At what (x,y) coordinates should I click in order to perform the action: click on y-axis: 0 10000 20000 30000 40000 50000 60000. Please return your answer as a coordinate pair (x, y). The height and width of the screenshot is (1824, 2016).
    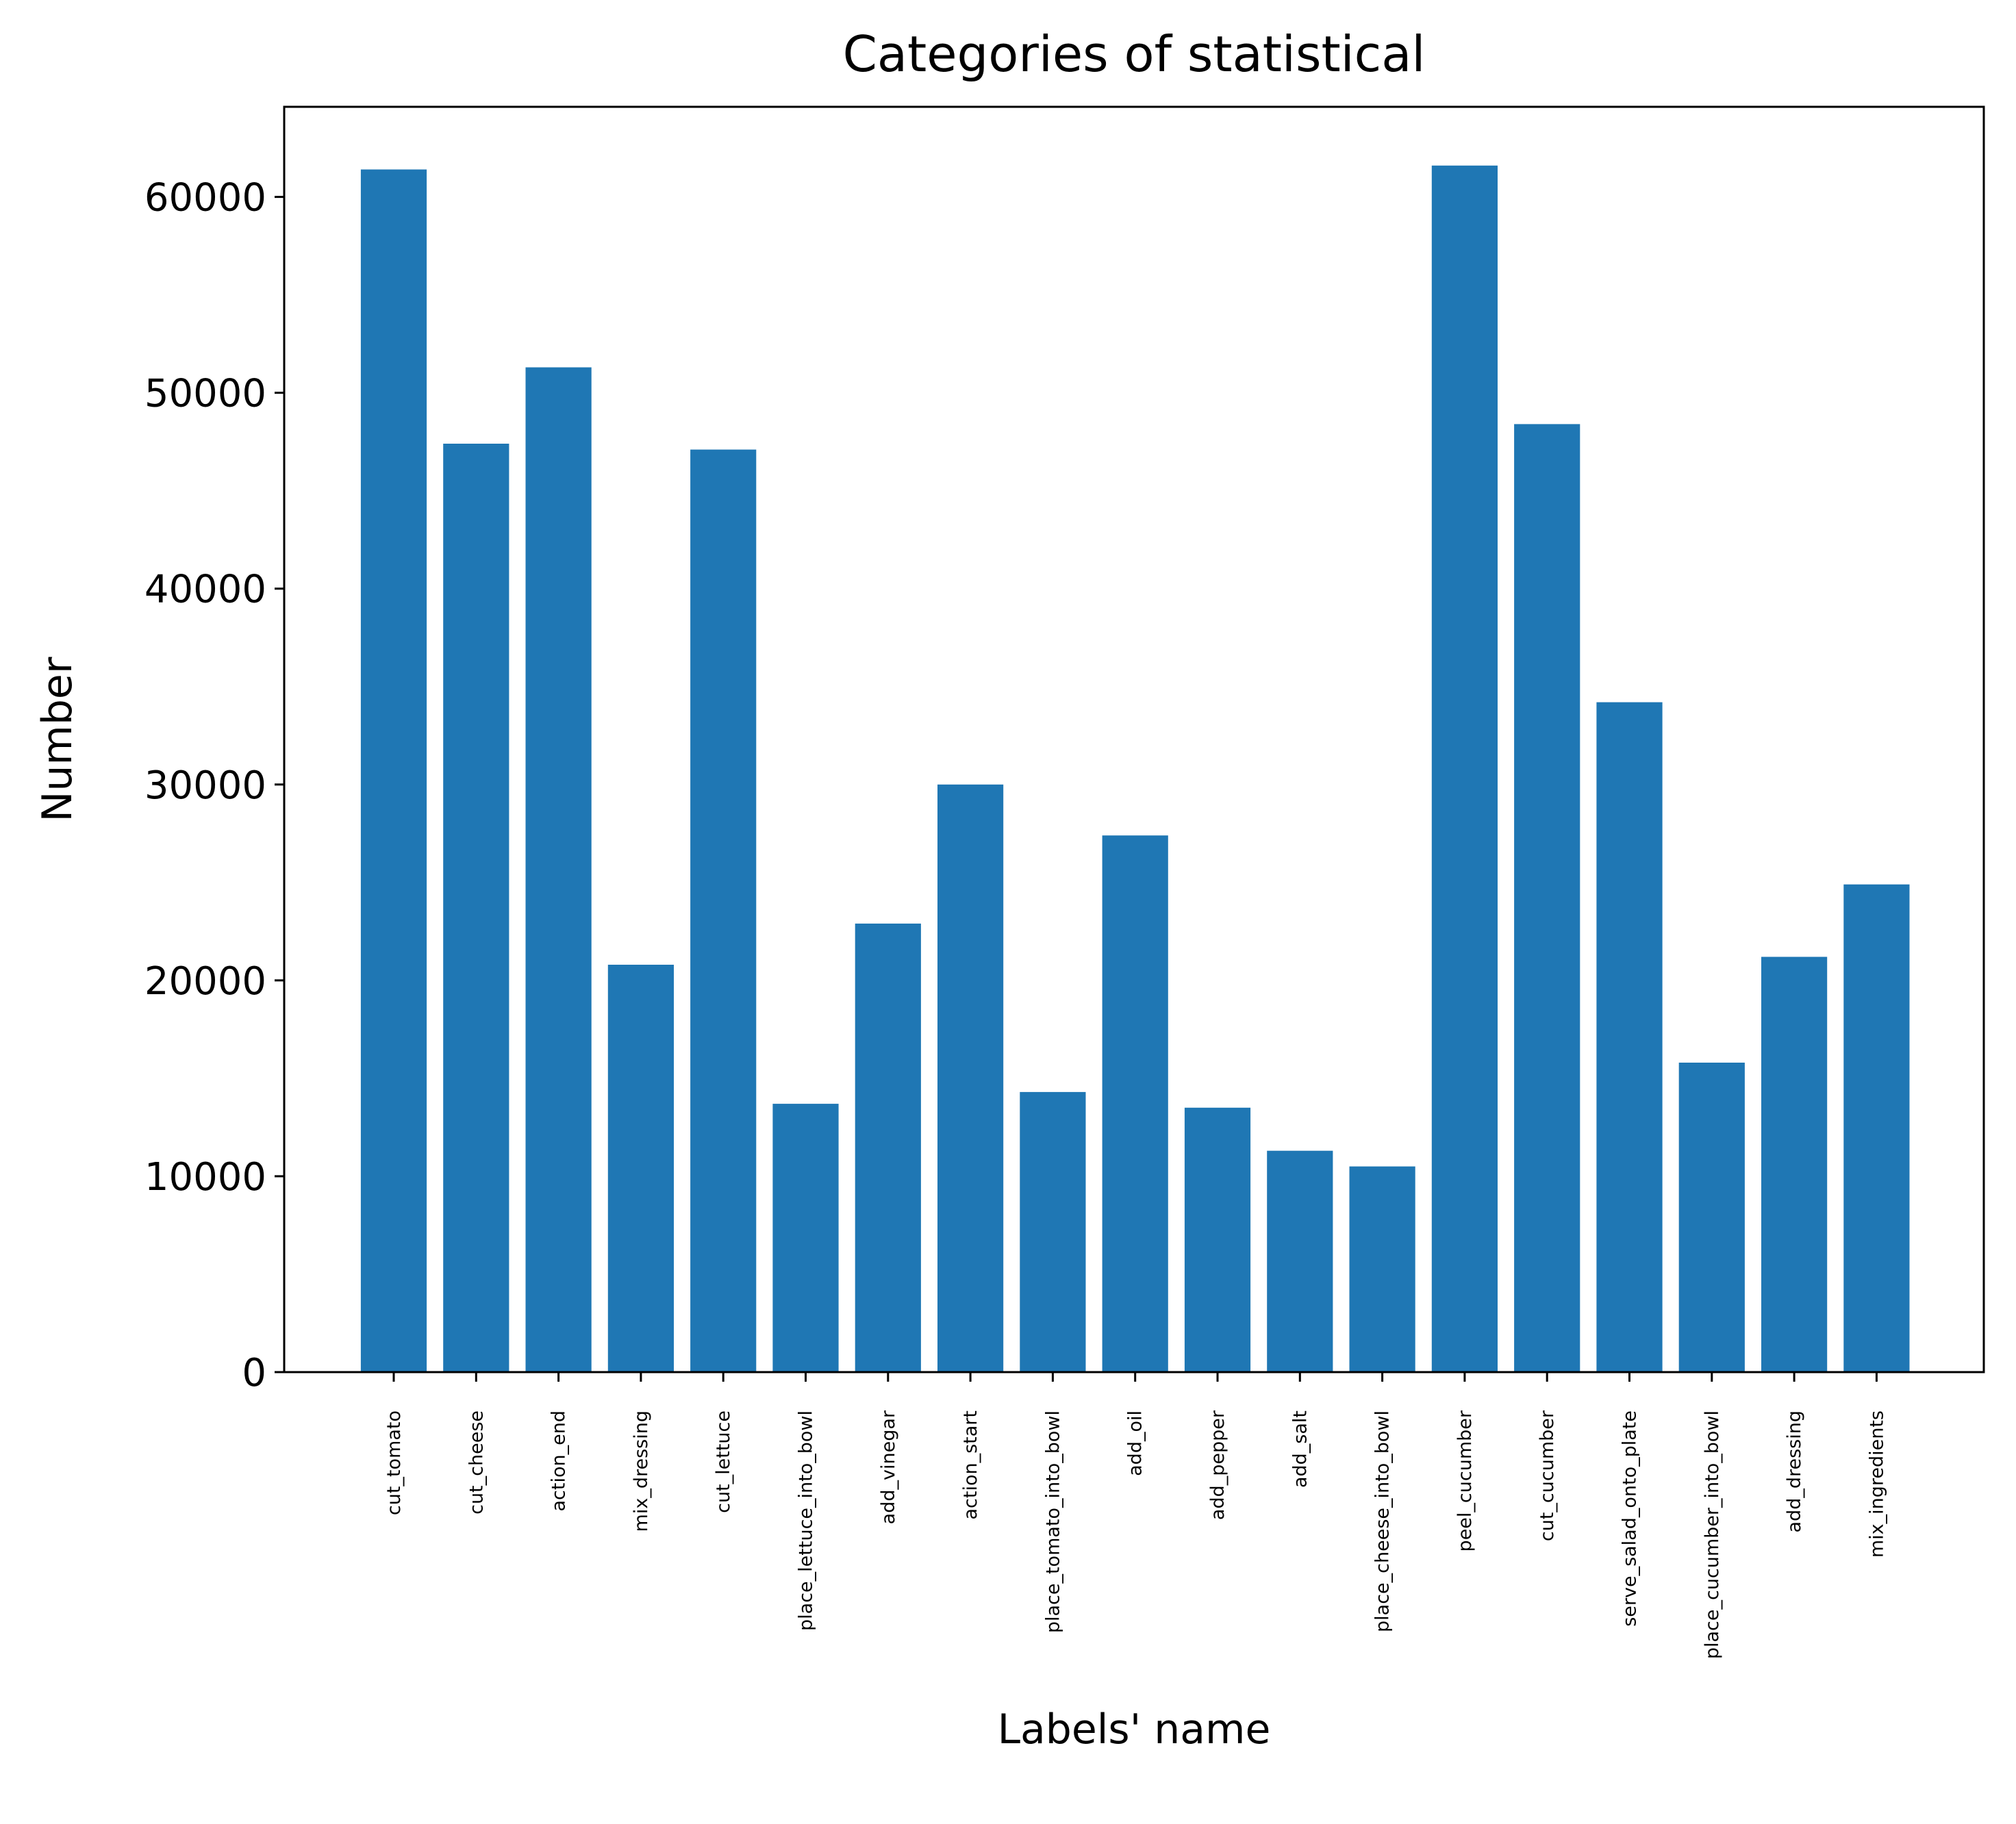
    Looking at the image, I should click on (214, 786).